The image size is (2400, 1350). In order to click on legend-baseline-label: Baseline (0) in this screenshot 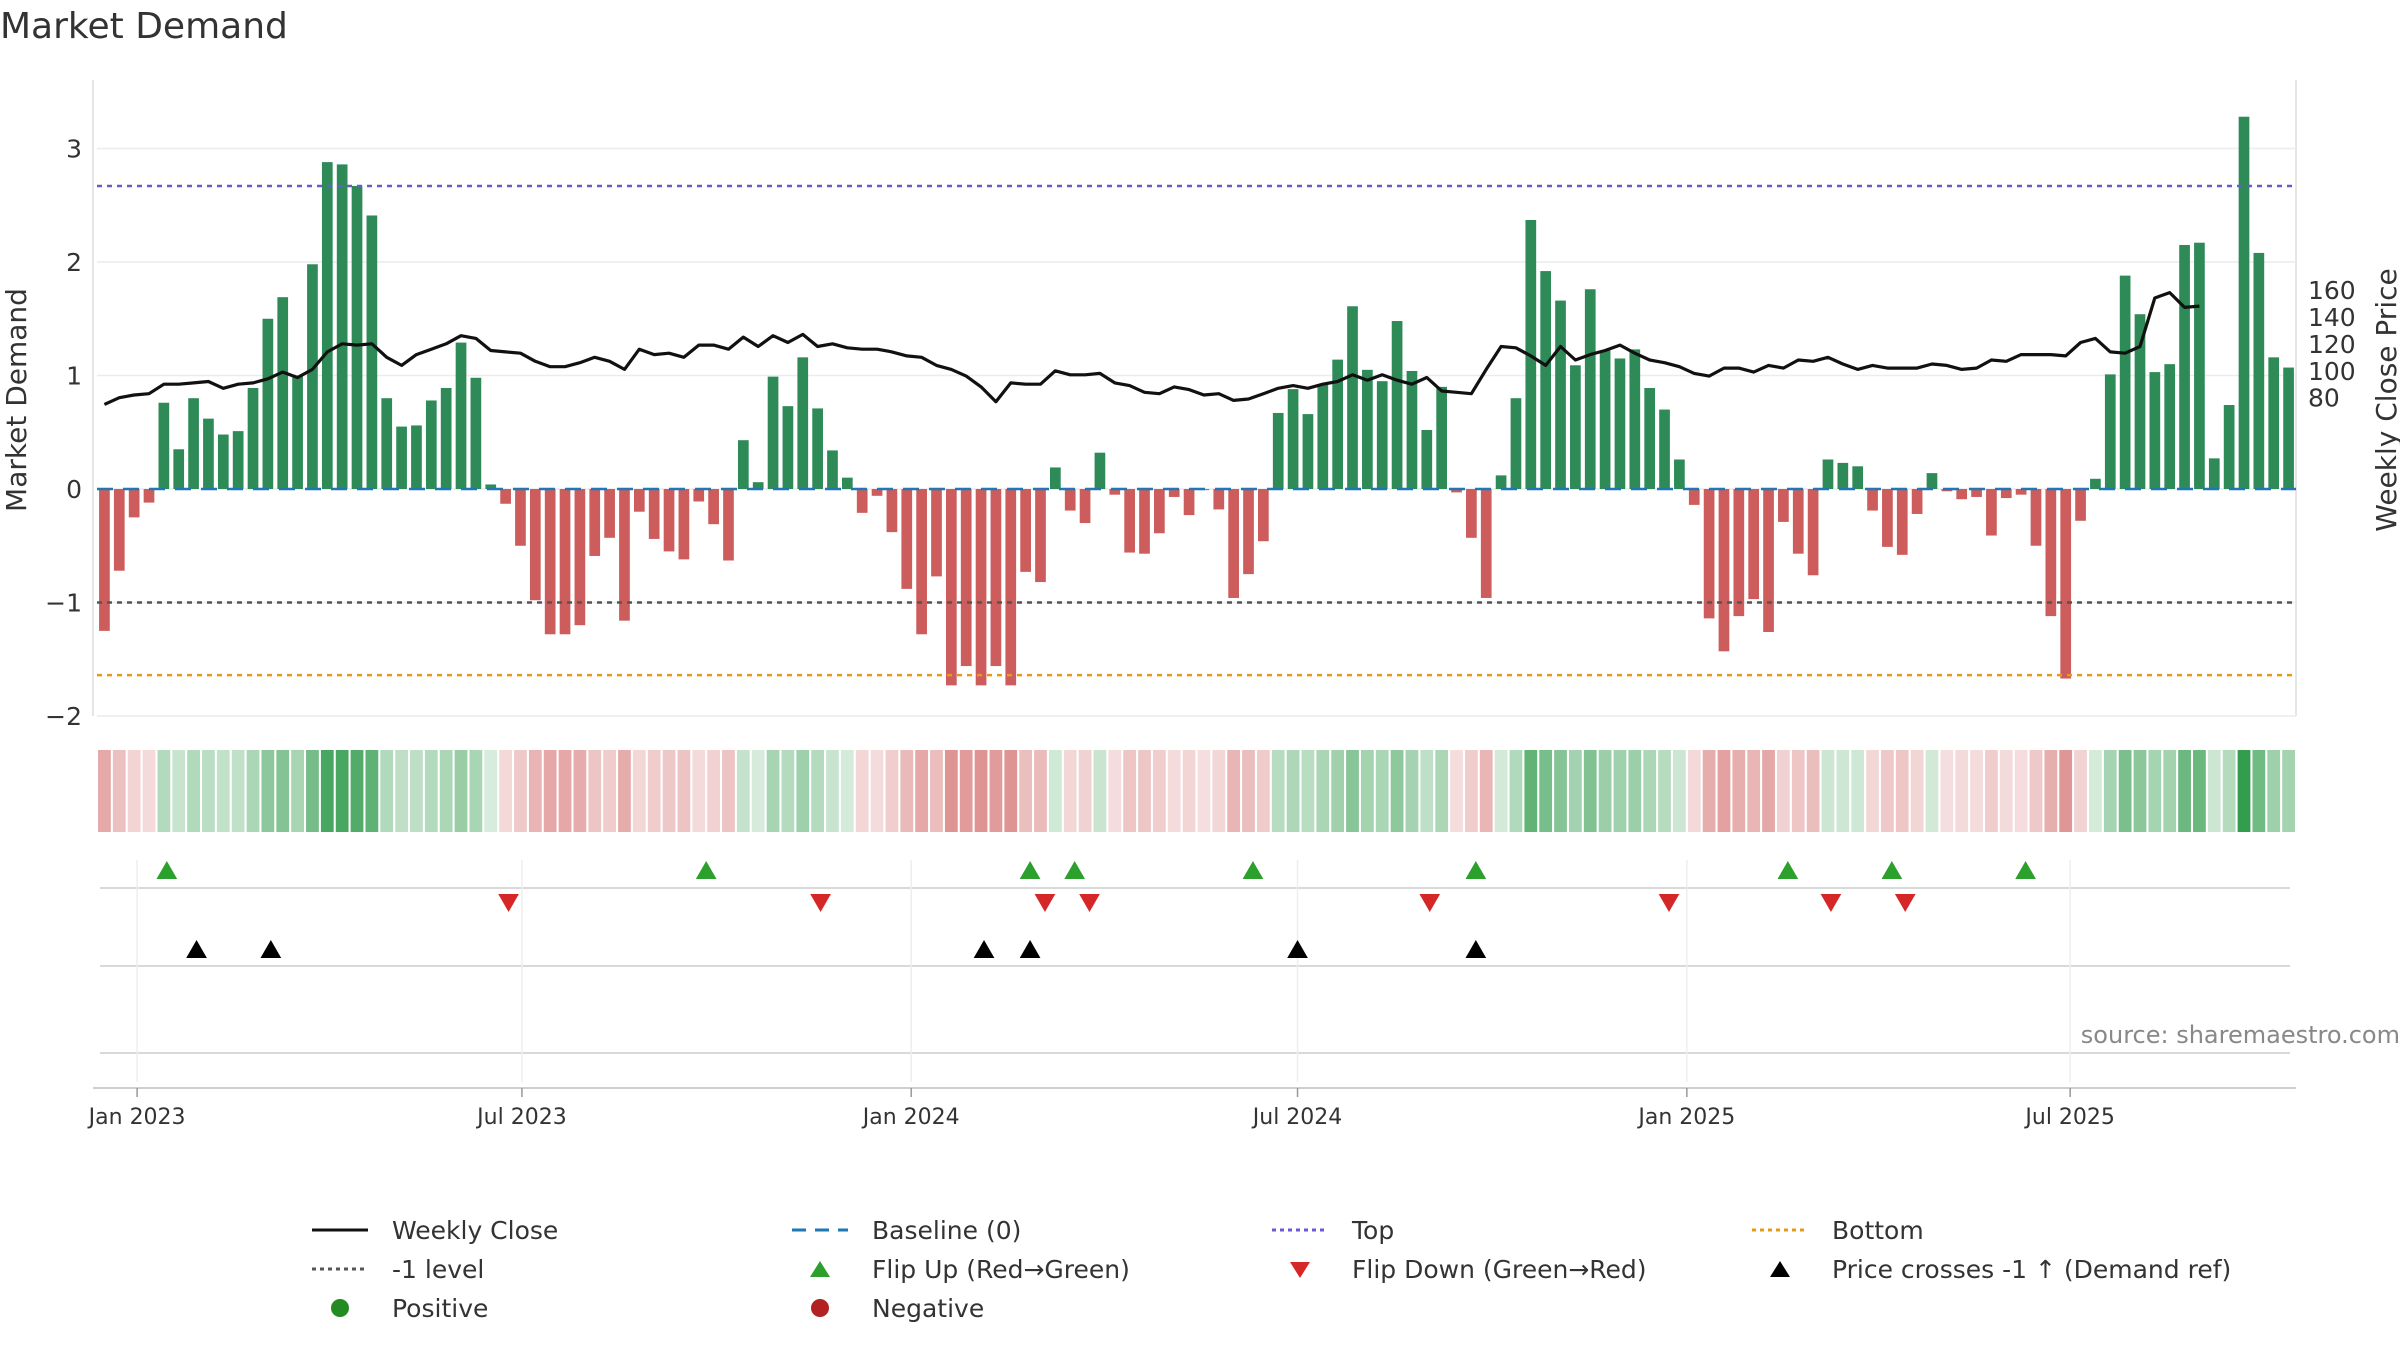, I will do `click(947, 1230)`.